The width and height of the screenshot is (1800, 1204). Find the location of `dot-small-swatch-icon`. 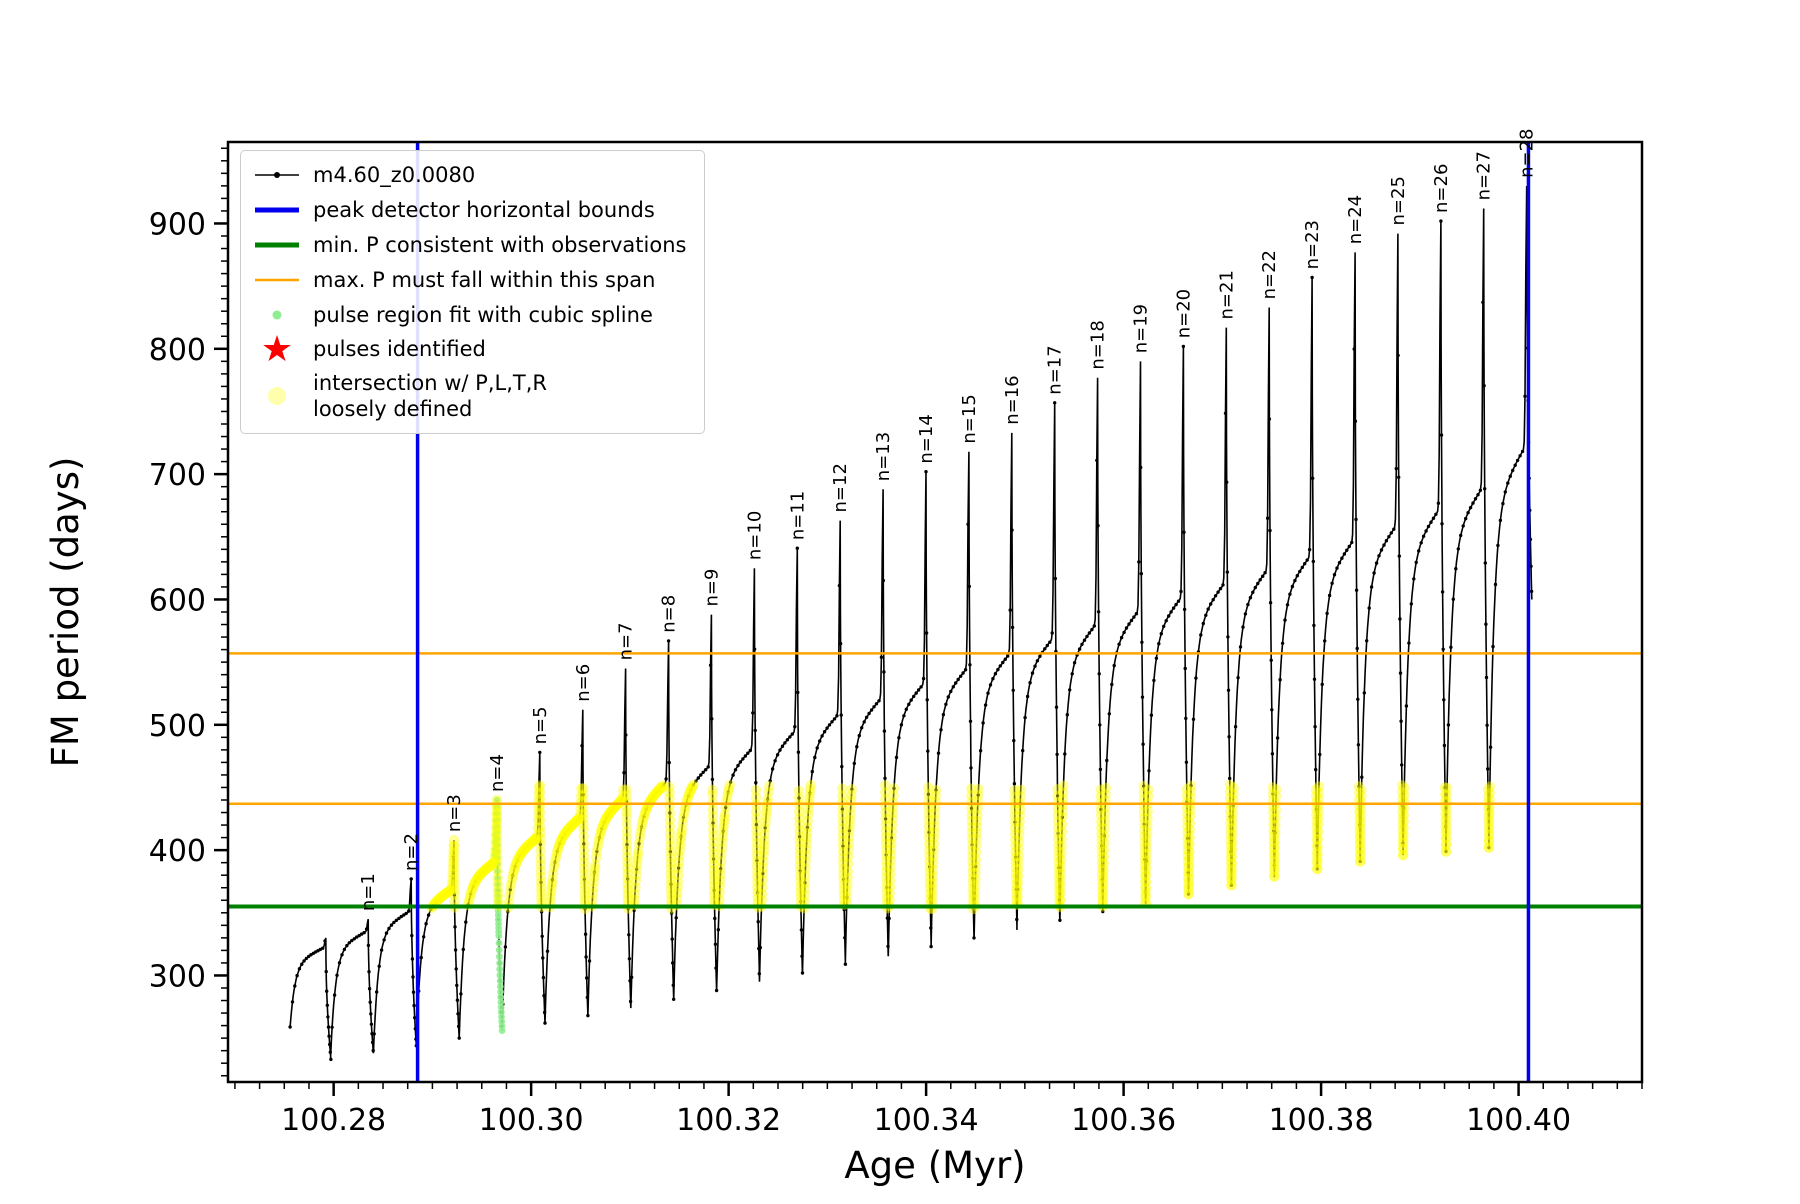

dot-small-swatch-icon is located at coordinates (277, 315).